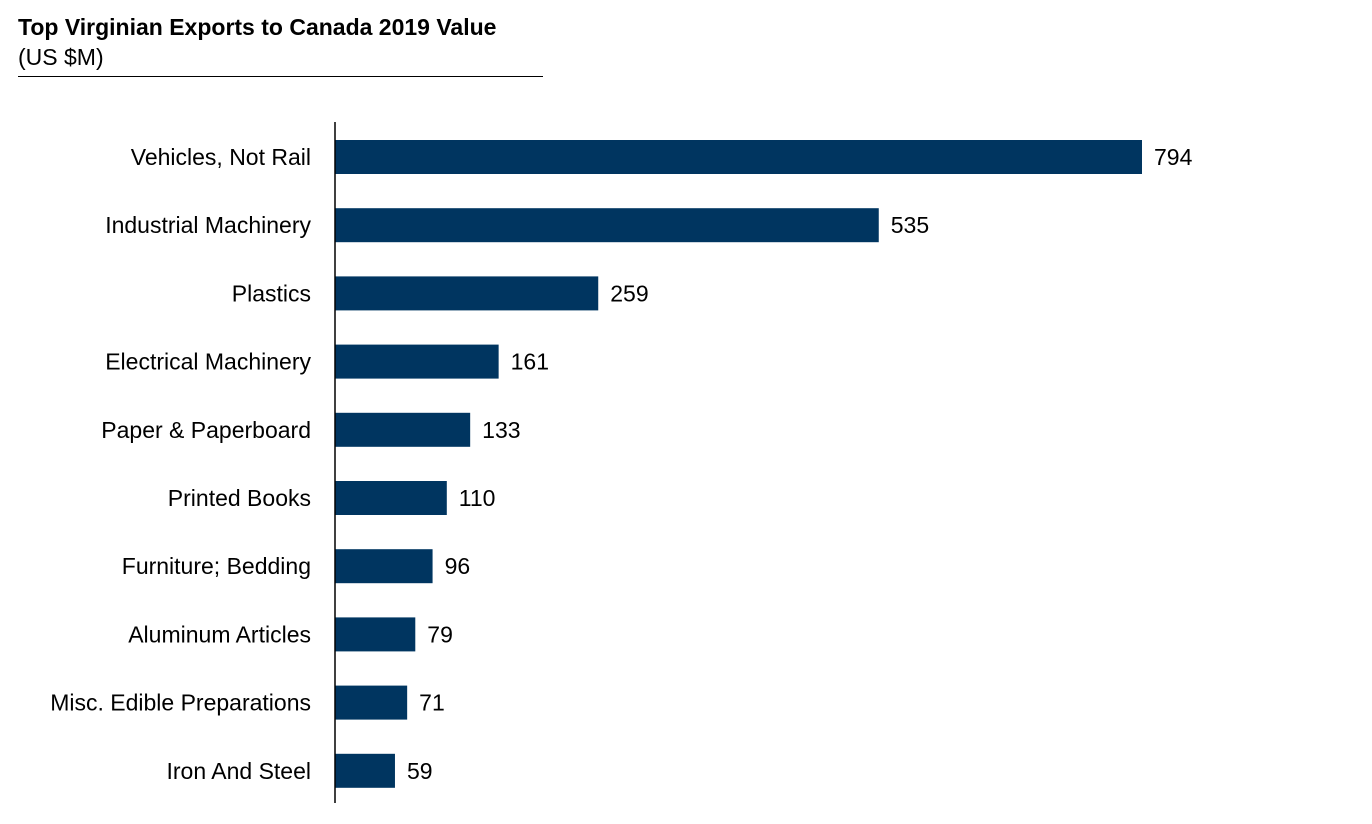 Image resolution: width=1372 pixels, height=824 pixels. What do you see at coordinates (530, 362) in the screenshot?
I see `value-label: 161` at bounding box center [530, 362].